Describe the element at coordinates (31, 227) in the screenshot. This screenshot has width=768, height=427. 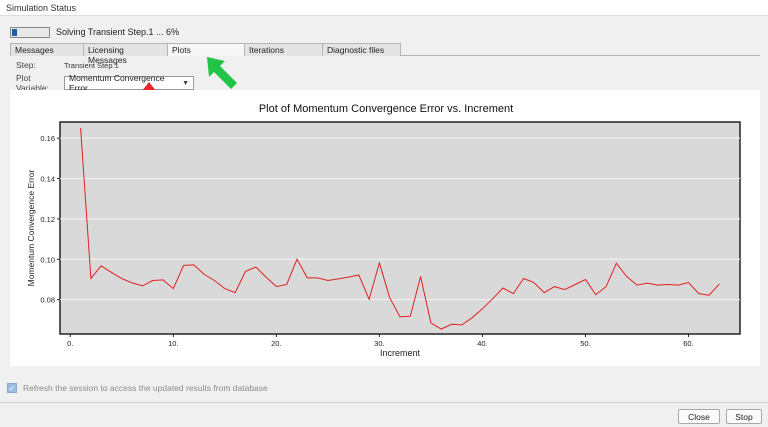
I see `y-axis-label: Momentum Convergence Error` at that location.